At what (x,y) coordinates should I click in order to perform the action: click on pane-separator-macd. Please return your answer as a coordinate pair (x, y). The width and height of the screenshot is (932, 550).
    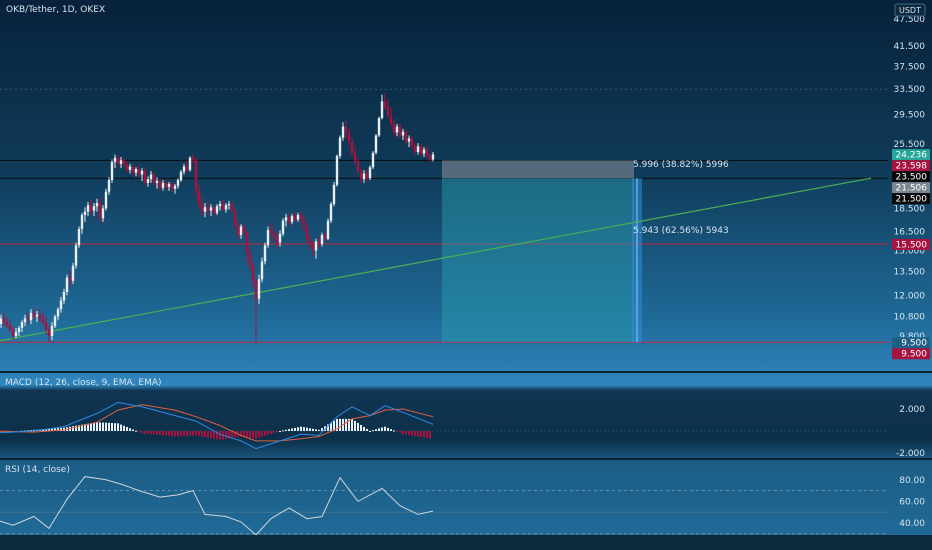
    Looking at the image, I should click on (466, 372).